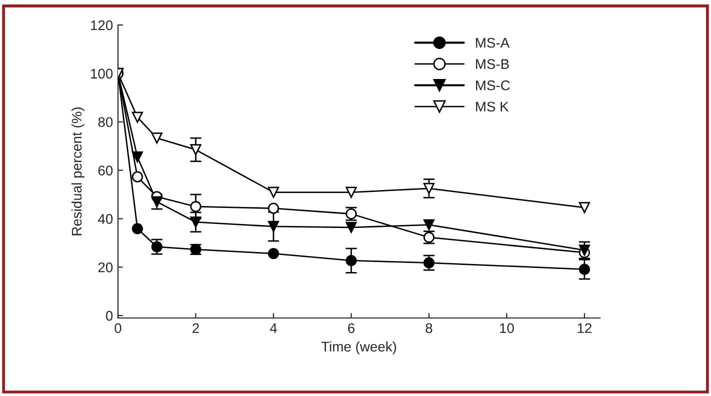 This screenshot has width=711, height=396. Describe the element at coordinates (585, 328) in the screenshot. I see `x-tick-label: 12` at that location.